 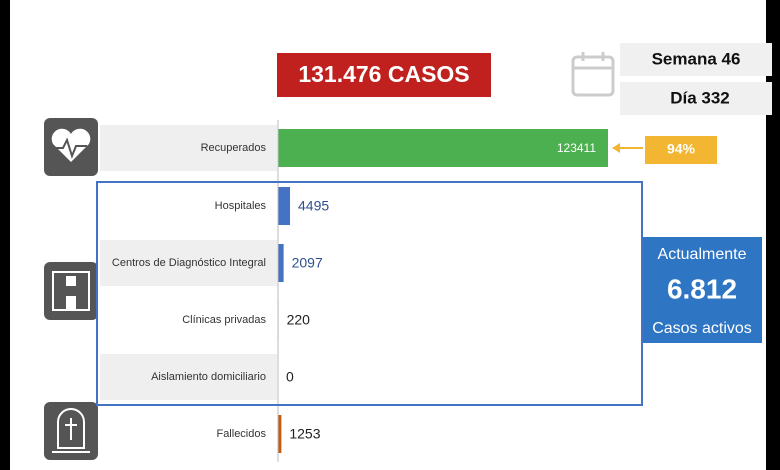 What do you see at coordinates (71, 147) in the screenshot?
I see `heart-icon` at bounding box center [71, 147].